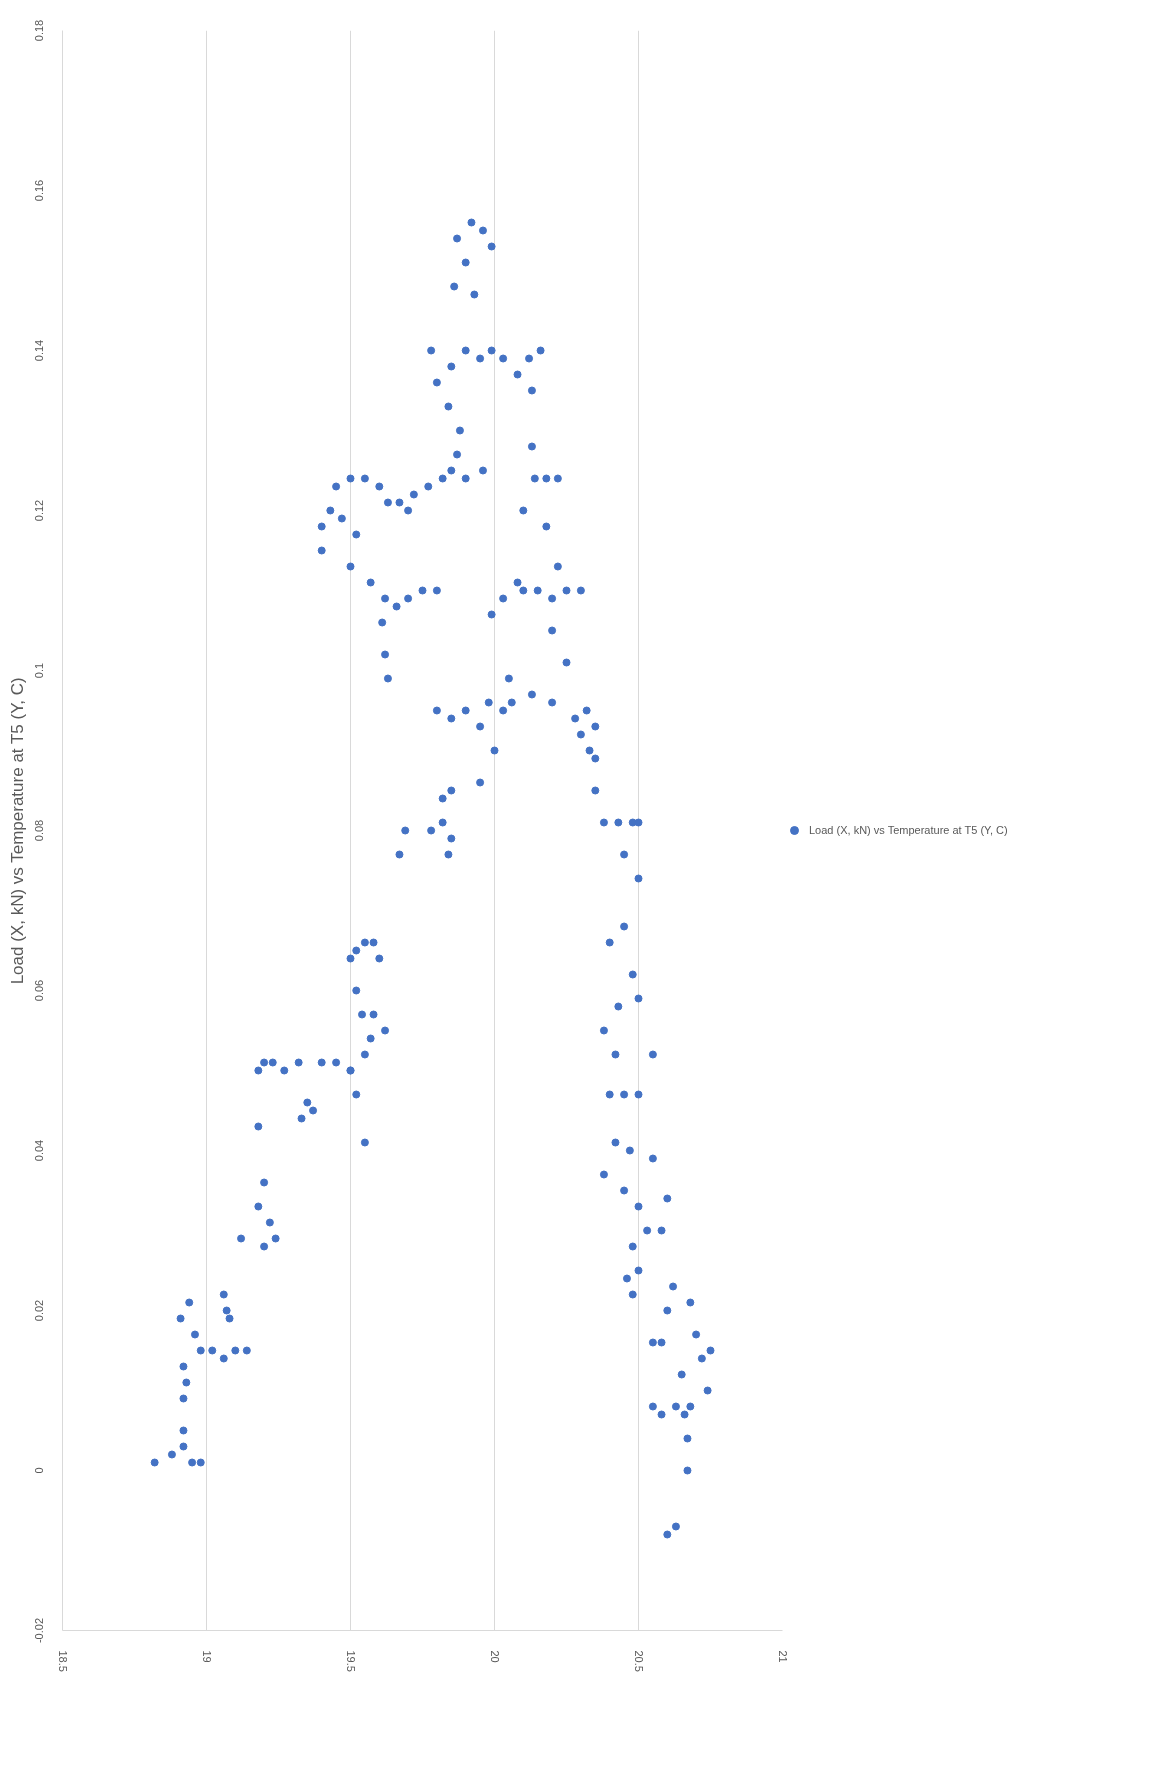 This screenshot has height=1780, width=1157. What do you see at coordinates (38, 1150) in the screenshot?
I see `y-tick-label: 0.04` at bounding box center [38, 1150].